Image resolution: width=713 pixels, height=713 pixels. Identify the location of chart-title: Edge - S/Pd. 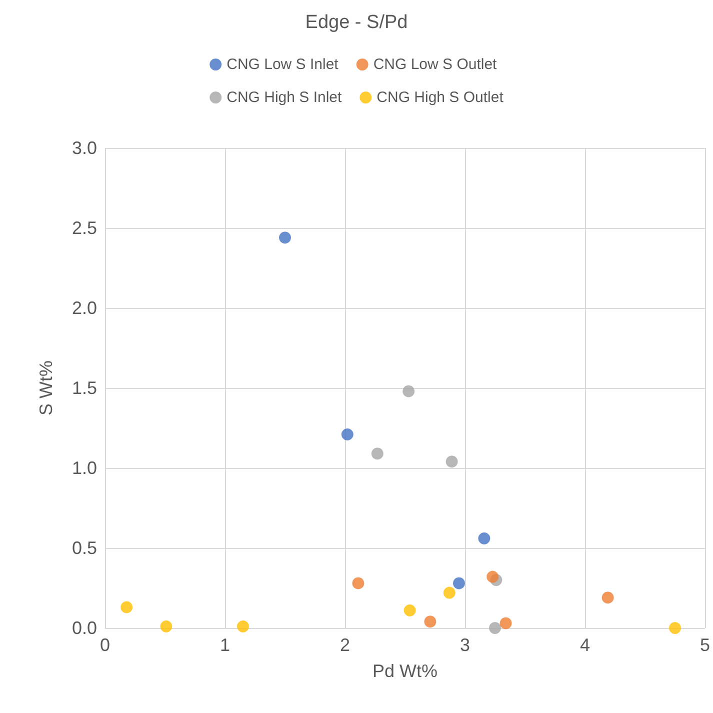
(356, 22).